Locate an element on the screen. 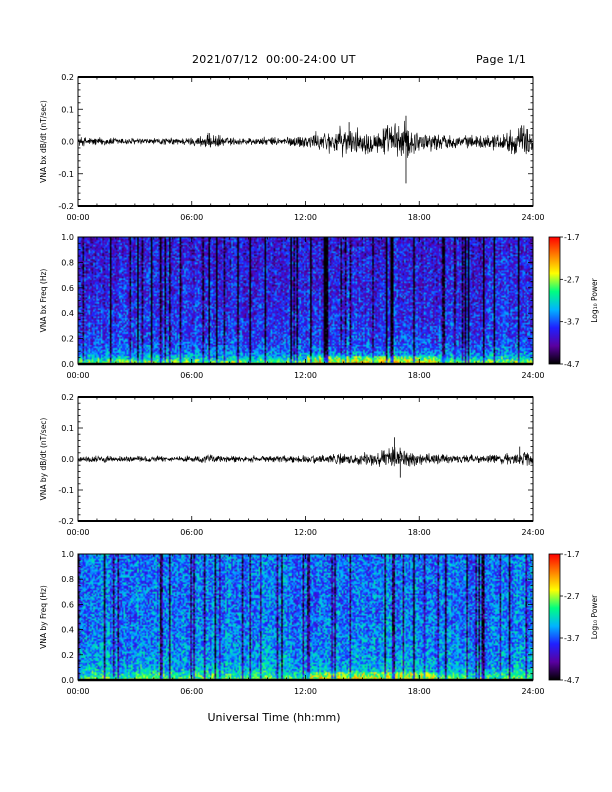 This screenshot has width=612, height=792. page-number: Page 1/1 is located at coordinates (501, 59).